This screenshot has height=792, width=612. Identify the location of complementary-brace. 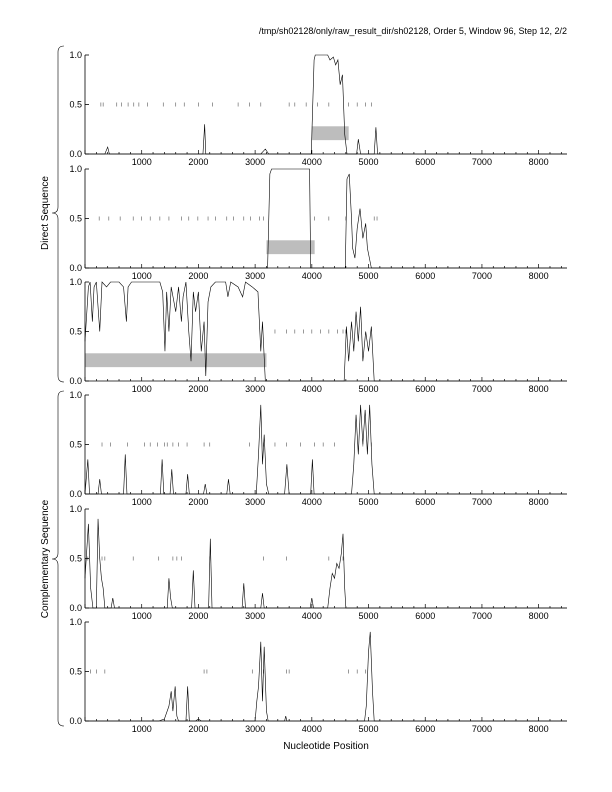
(58, 558).